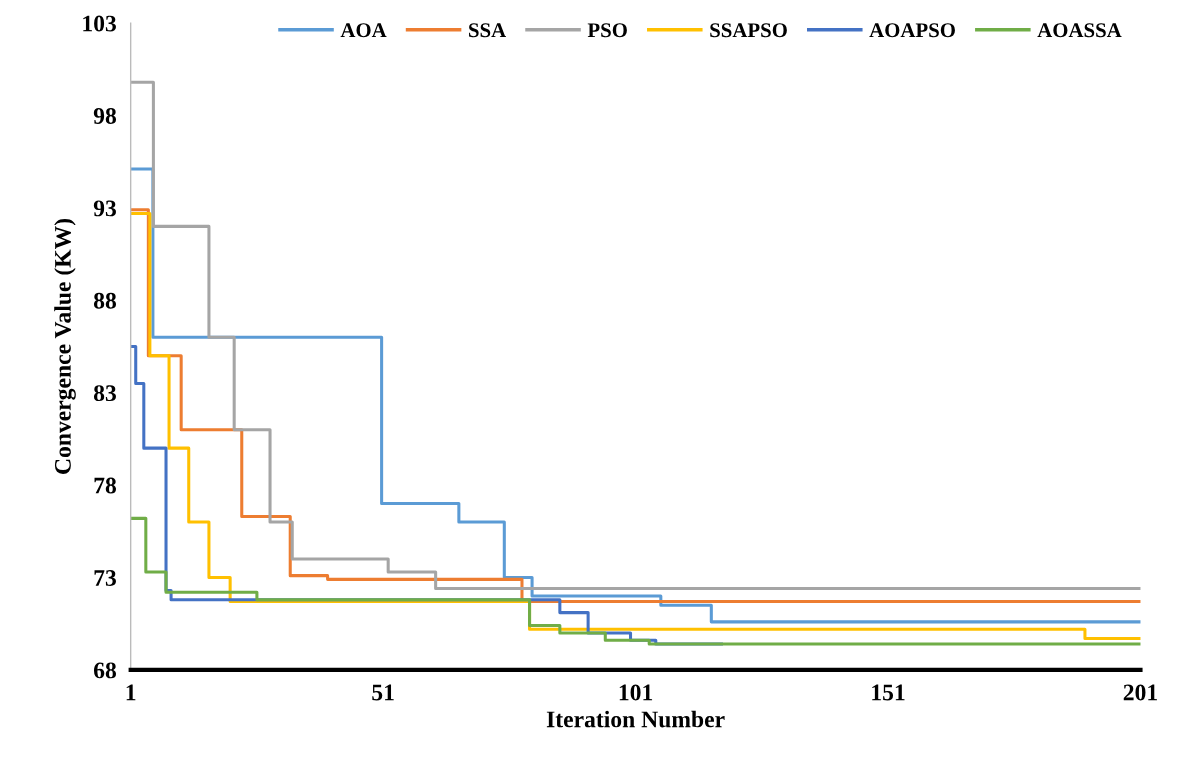 This screenshot has width=1188, height=770. What do you see at coordinates (105, 115) in the screenshot?
I see `y-tick-label: 98` at bounding box center [105, 115].